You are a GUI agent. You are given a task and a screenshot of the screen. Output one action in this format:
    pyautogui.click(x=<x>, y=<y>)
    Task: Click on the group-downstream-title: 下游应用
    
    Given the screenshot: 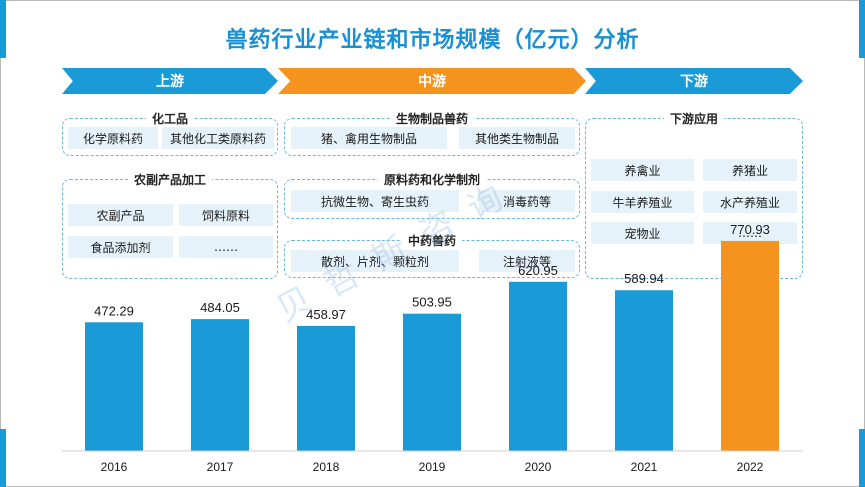 What is the action you would take?
    pyautogui.click(x=693, y=119)
    